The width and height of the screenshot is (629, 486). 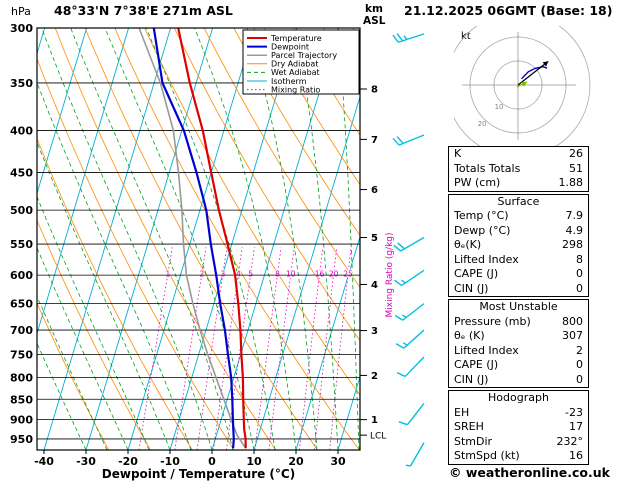 I want to click on pressure-tick-label: 450, so click(x=21, y=173).